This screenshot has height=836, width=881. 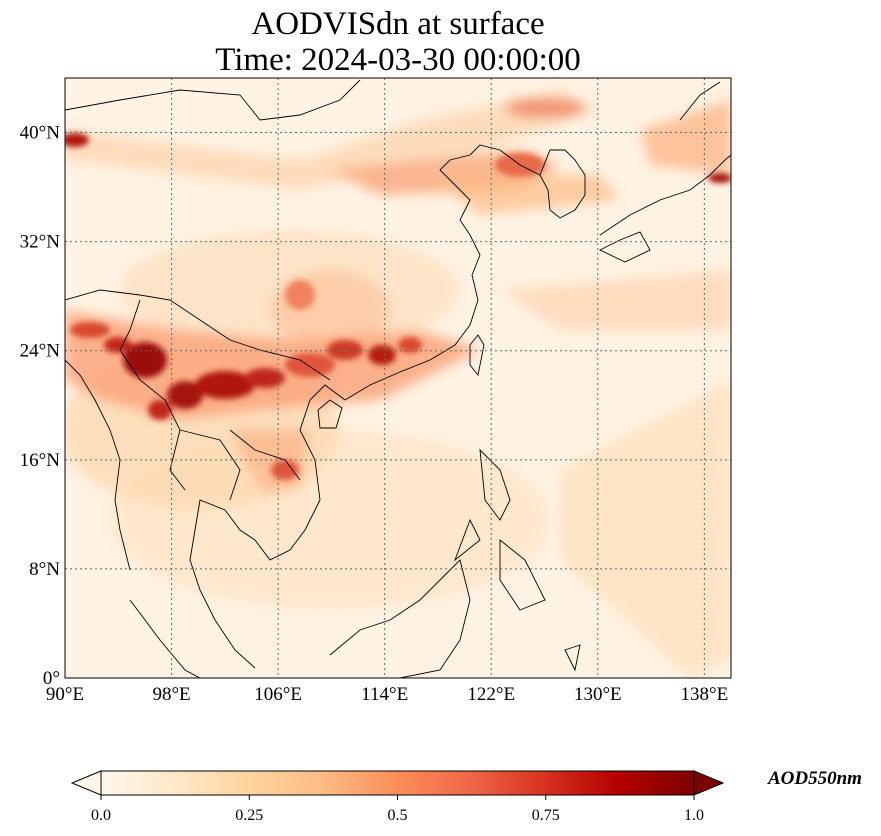 I want to click on colorbar-tick-label: 0.25, so click(x=249, y=815).